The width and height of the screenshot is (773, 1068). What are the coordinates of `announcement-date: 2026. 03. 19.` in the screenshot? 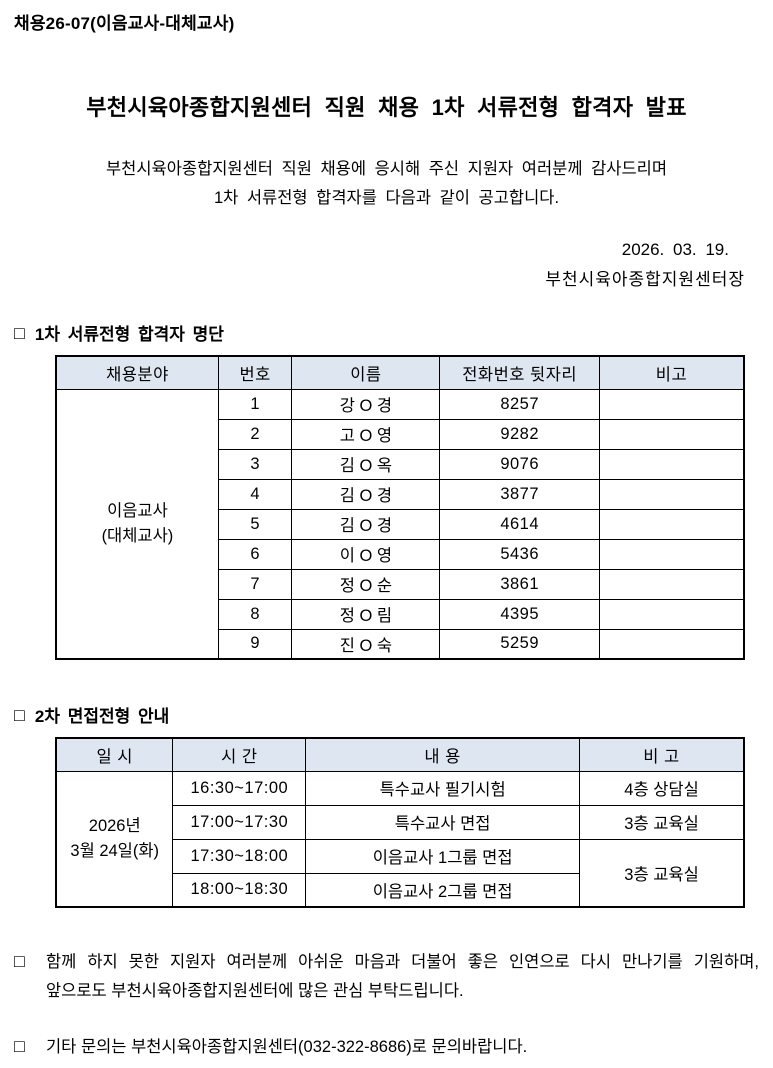 It's located at (675, 249).